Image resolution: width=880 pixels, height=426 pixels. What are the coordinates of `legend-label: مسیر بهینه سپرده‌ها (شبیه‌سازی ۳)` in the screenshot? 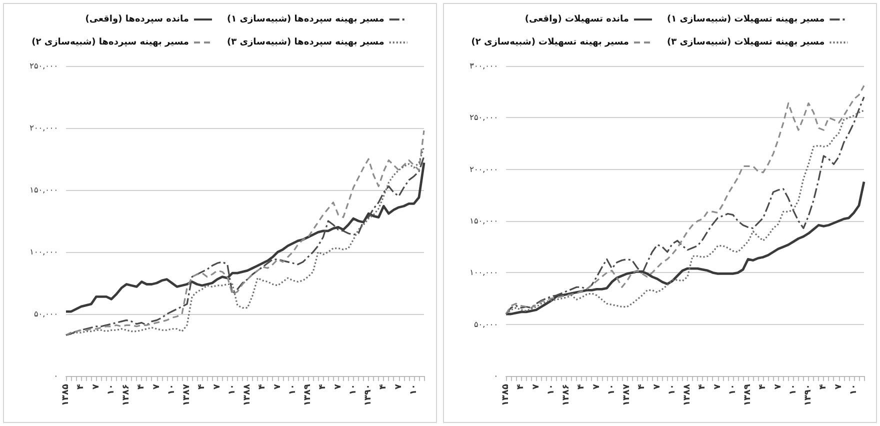 It's located at (305, 43).